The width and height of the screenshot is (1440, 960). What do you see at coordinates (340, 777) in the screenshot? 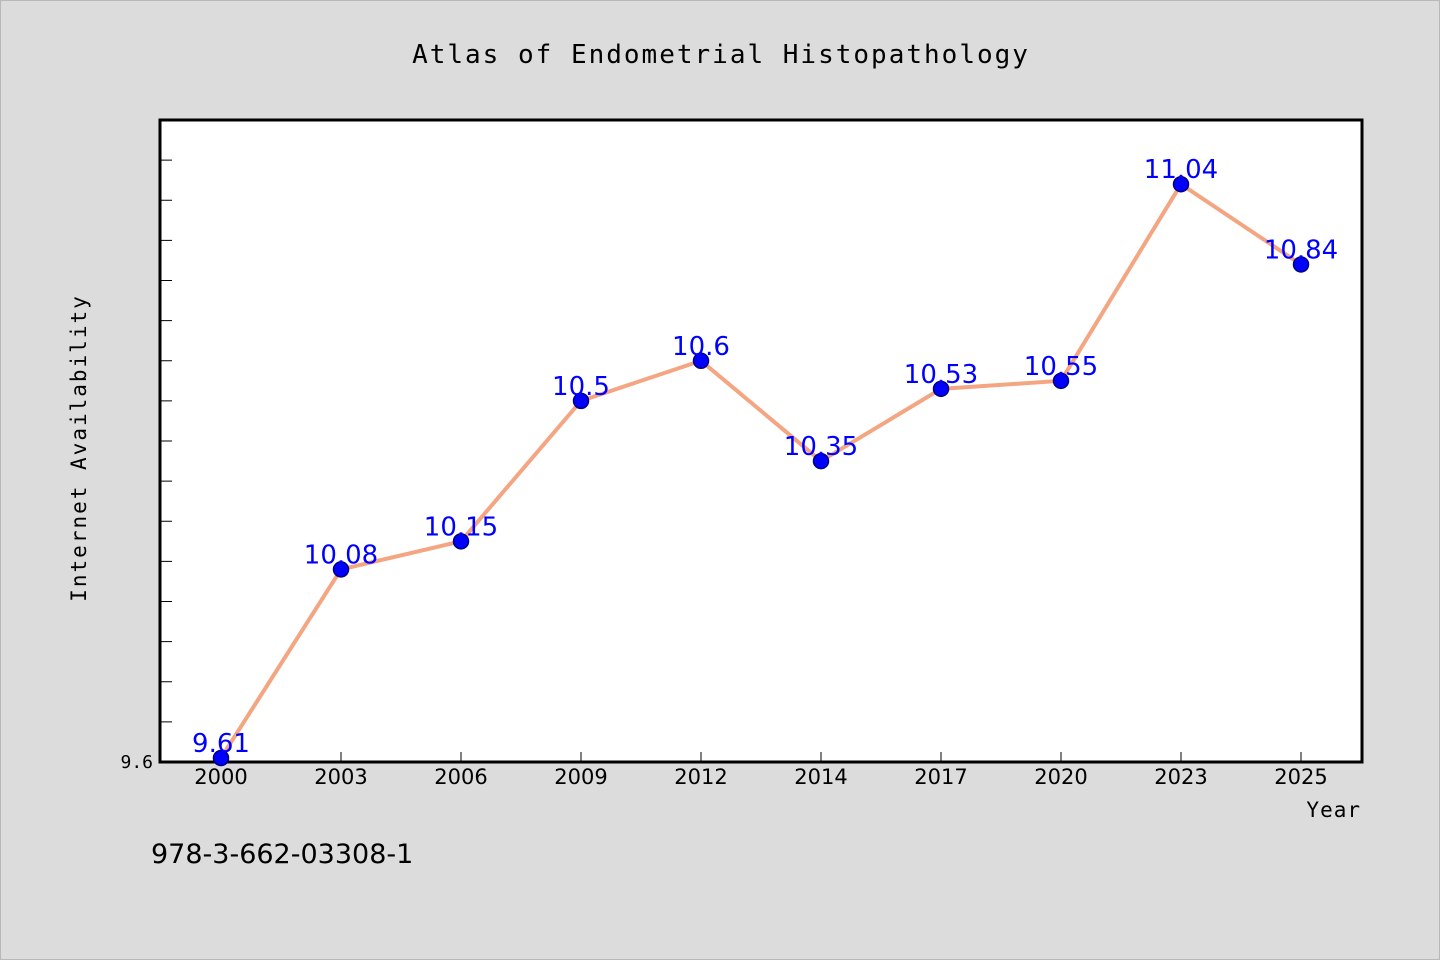
I see `x-tick-label: 2003` at bounding box center [340, 777].